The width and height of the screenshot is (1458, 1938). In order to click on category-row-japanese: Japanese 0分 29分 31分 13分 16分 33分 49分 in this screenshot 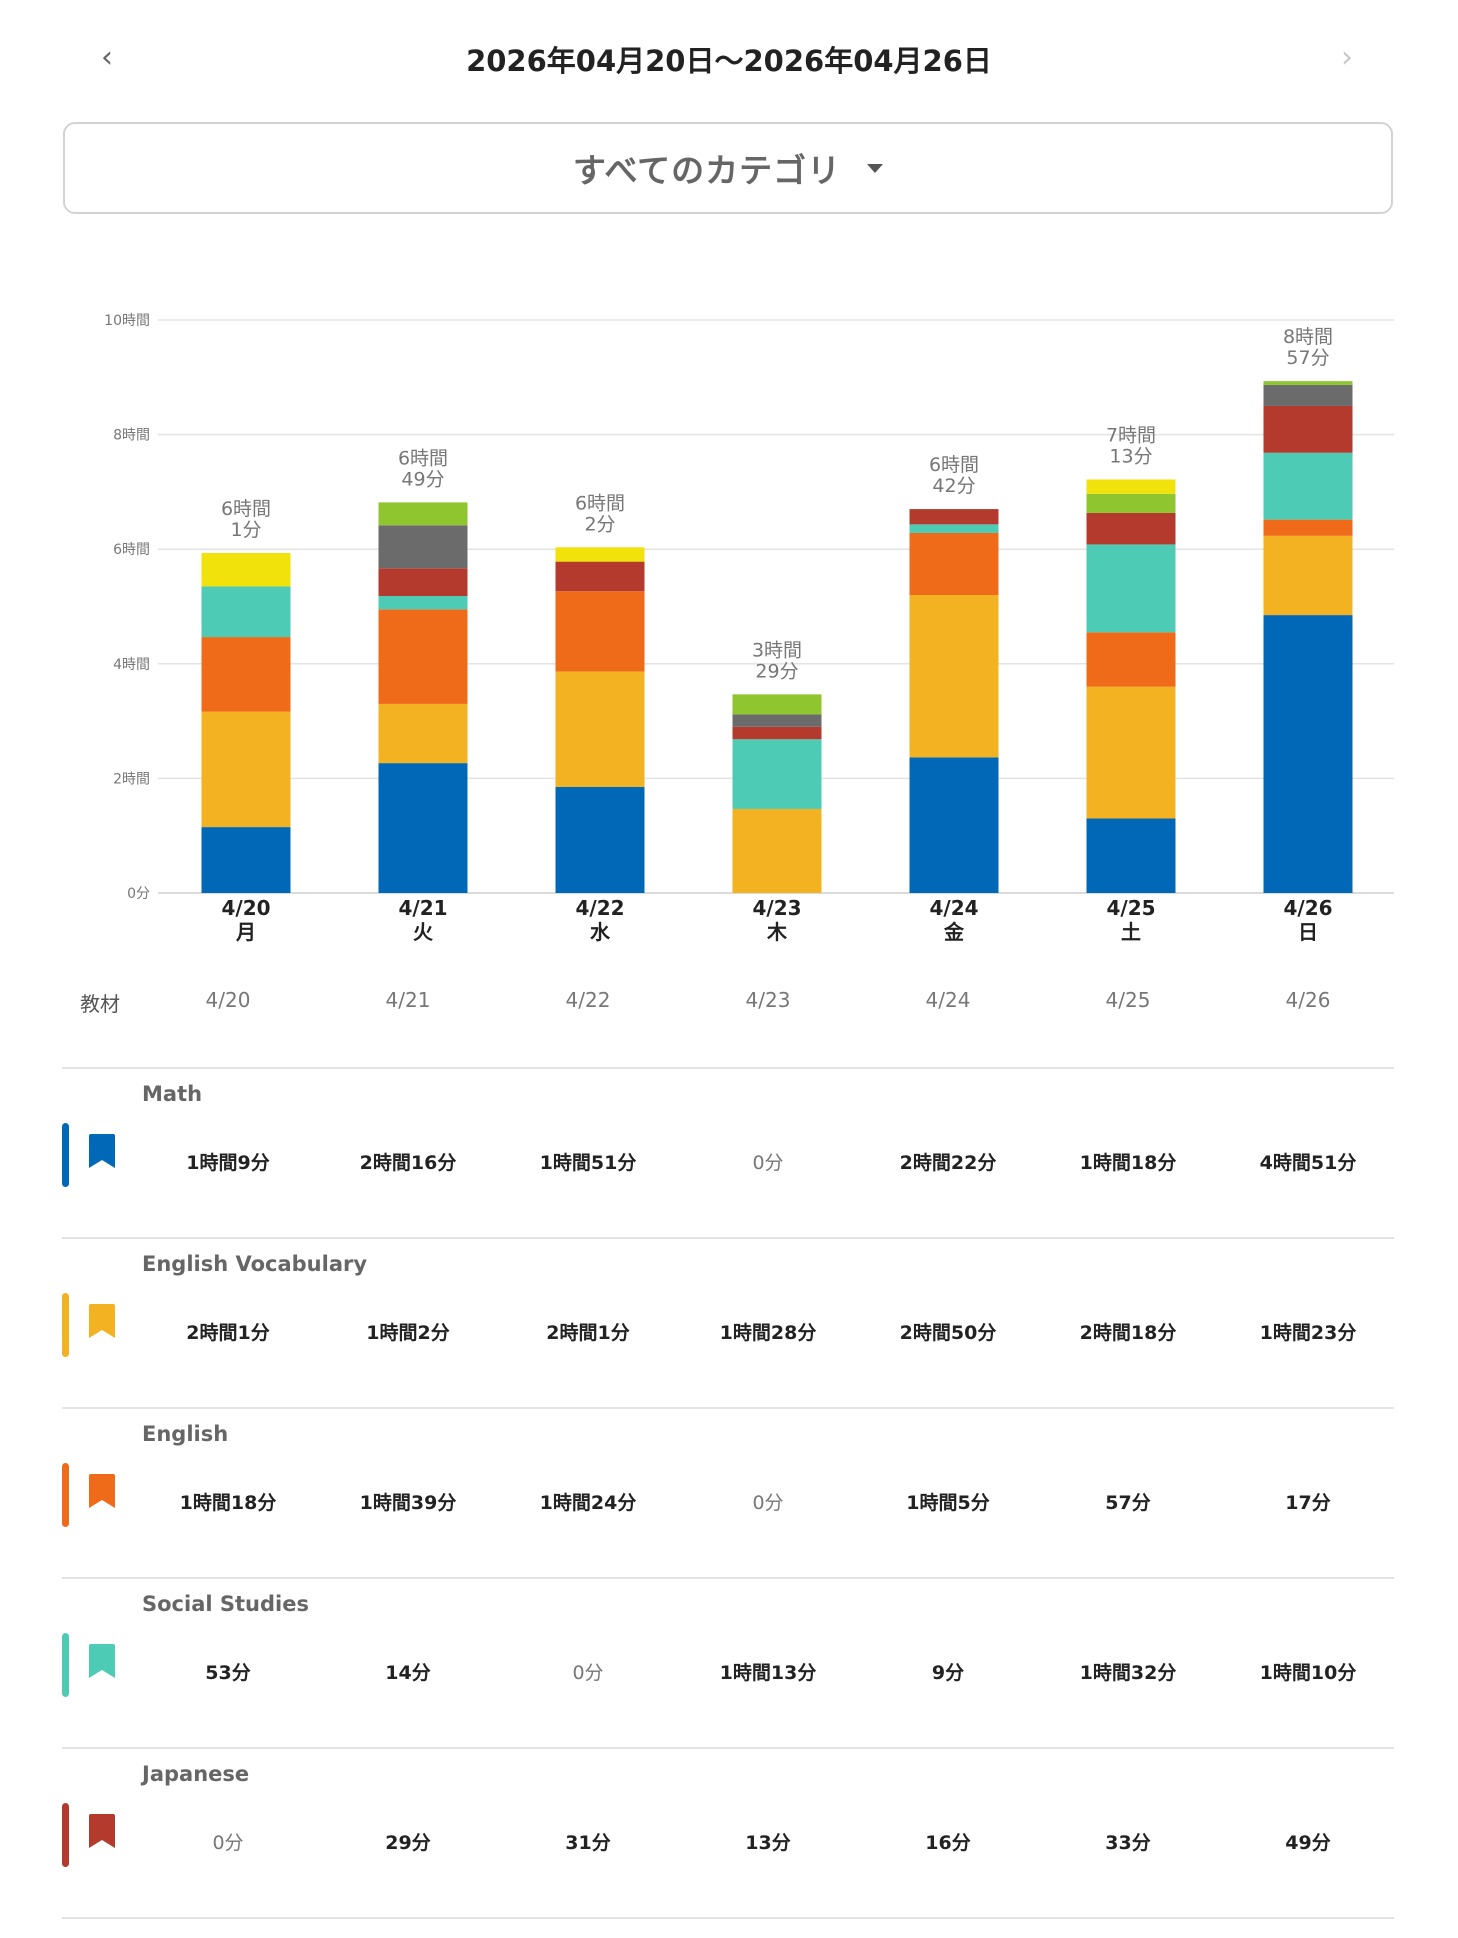, I will do `click(729, 1832)`.